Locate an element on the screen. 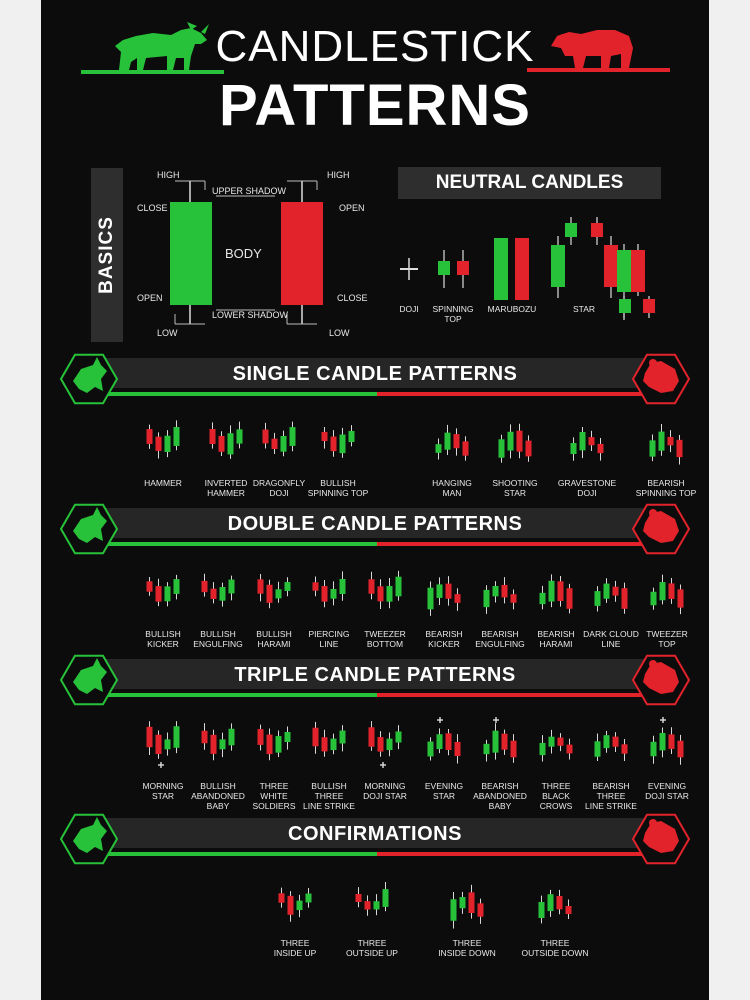 This screenshot has width=750, height=1000. neutral-label: SPINNING TOP is located at coordinates (453, 314).